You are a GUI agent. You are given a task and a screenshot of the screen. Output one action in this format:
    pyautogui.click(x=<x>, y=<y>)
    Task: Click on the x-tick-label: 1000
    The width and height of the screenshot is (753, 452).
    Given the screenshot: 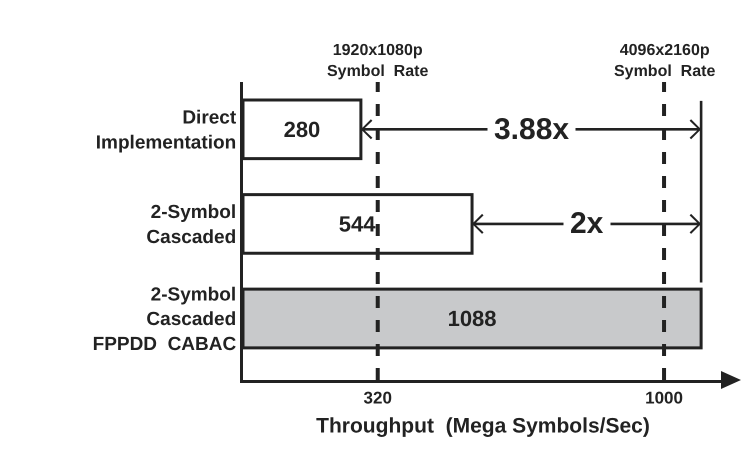 What is the action you would take?
    pyautogui.click(x=664, y=398)
    